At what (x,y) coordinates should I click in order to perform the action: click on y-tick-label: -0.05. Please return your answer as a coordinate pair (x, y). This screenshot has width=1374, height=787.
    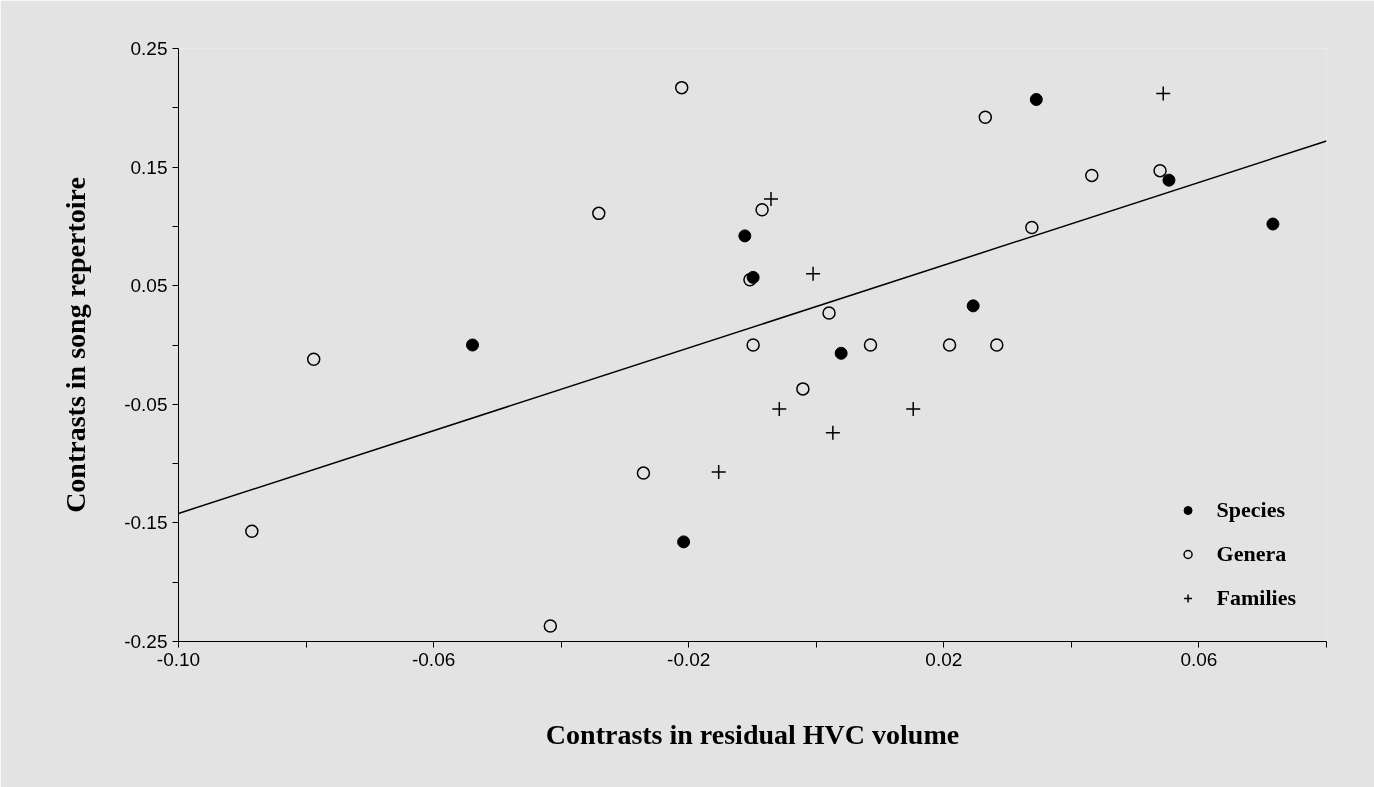
    Looking at the image, I should click on (146, 404).